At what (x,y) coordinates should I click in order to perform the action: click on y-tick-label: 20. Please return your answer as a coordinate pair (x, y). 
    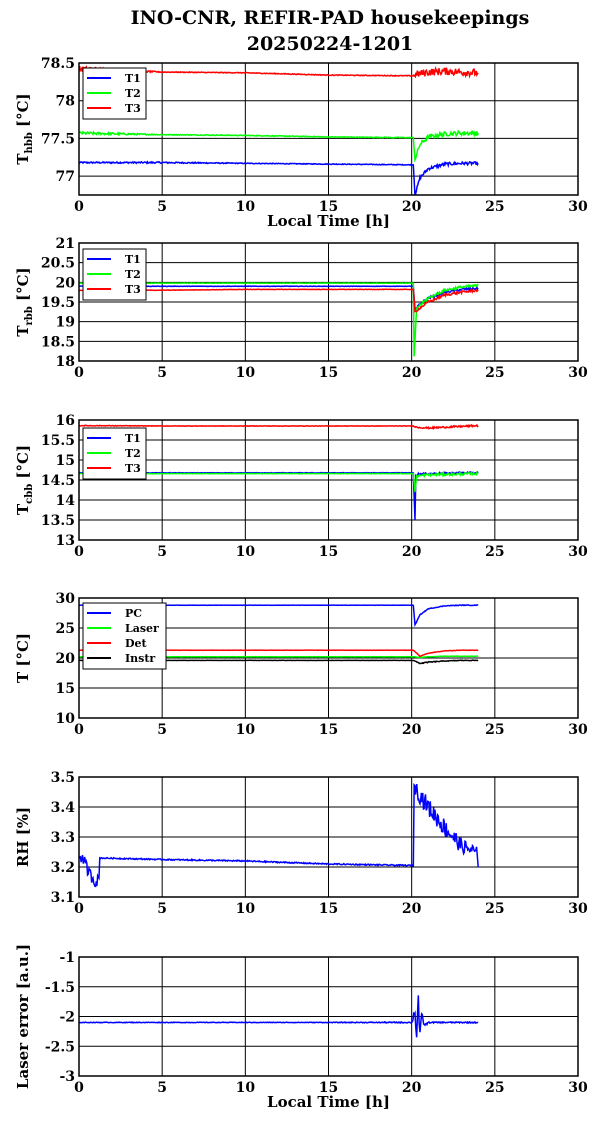
    Looking at the image, I should click on (66, 283).